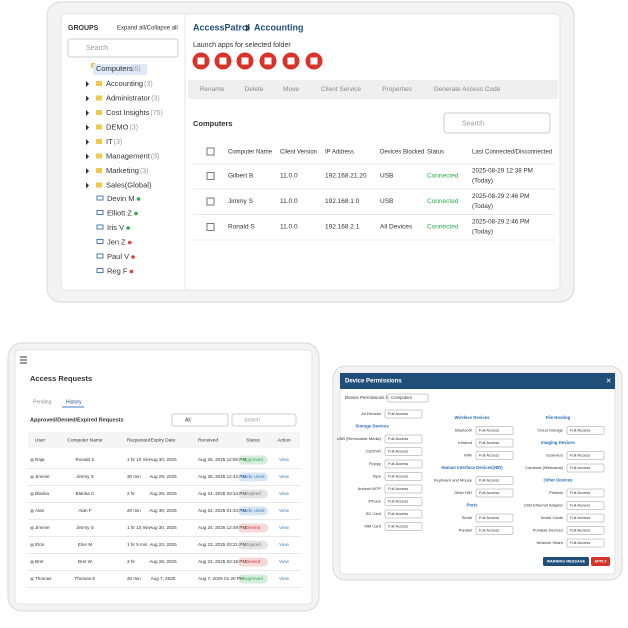 Image resolution: width=628 pixels, height=628 pixels. I want to click on computer-item: Reg F, so click(117, 270).